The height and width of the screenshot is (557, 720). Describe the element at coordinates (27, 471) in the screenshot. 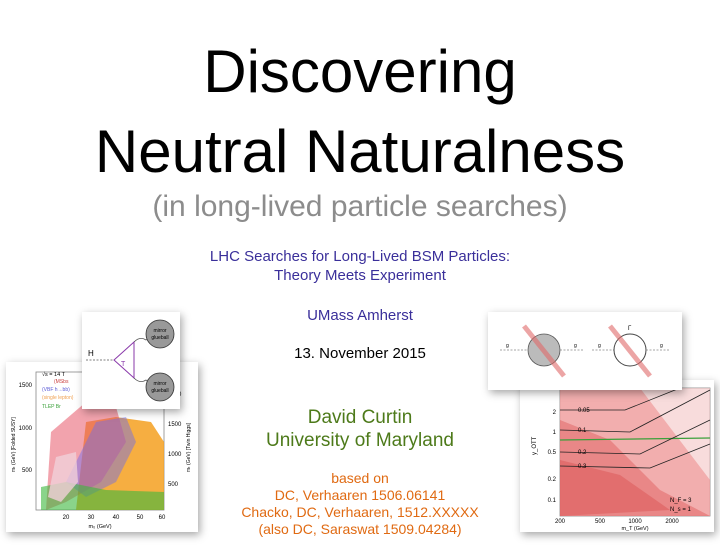

I see `y-tick-left: 500` at that location.